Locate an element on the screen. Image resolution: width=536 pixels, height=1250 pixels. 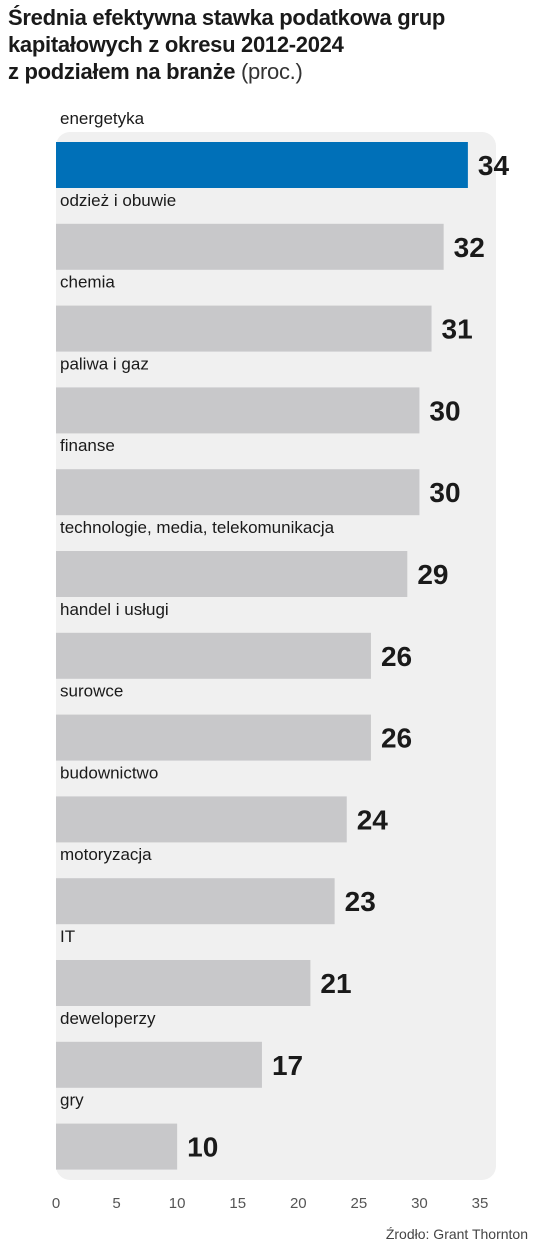
value-label: 32 is located at coordinates (469, 247).